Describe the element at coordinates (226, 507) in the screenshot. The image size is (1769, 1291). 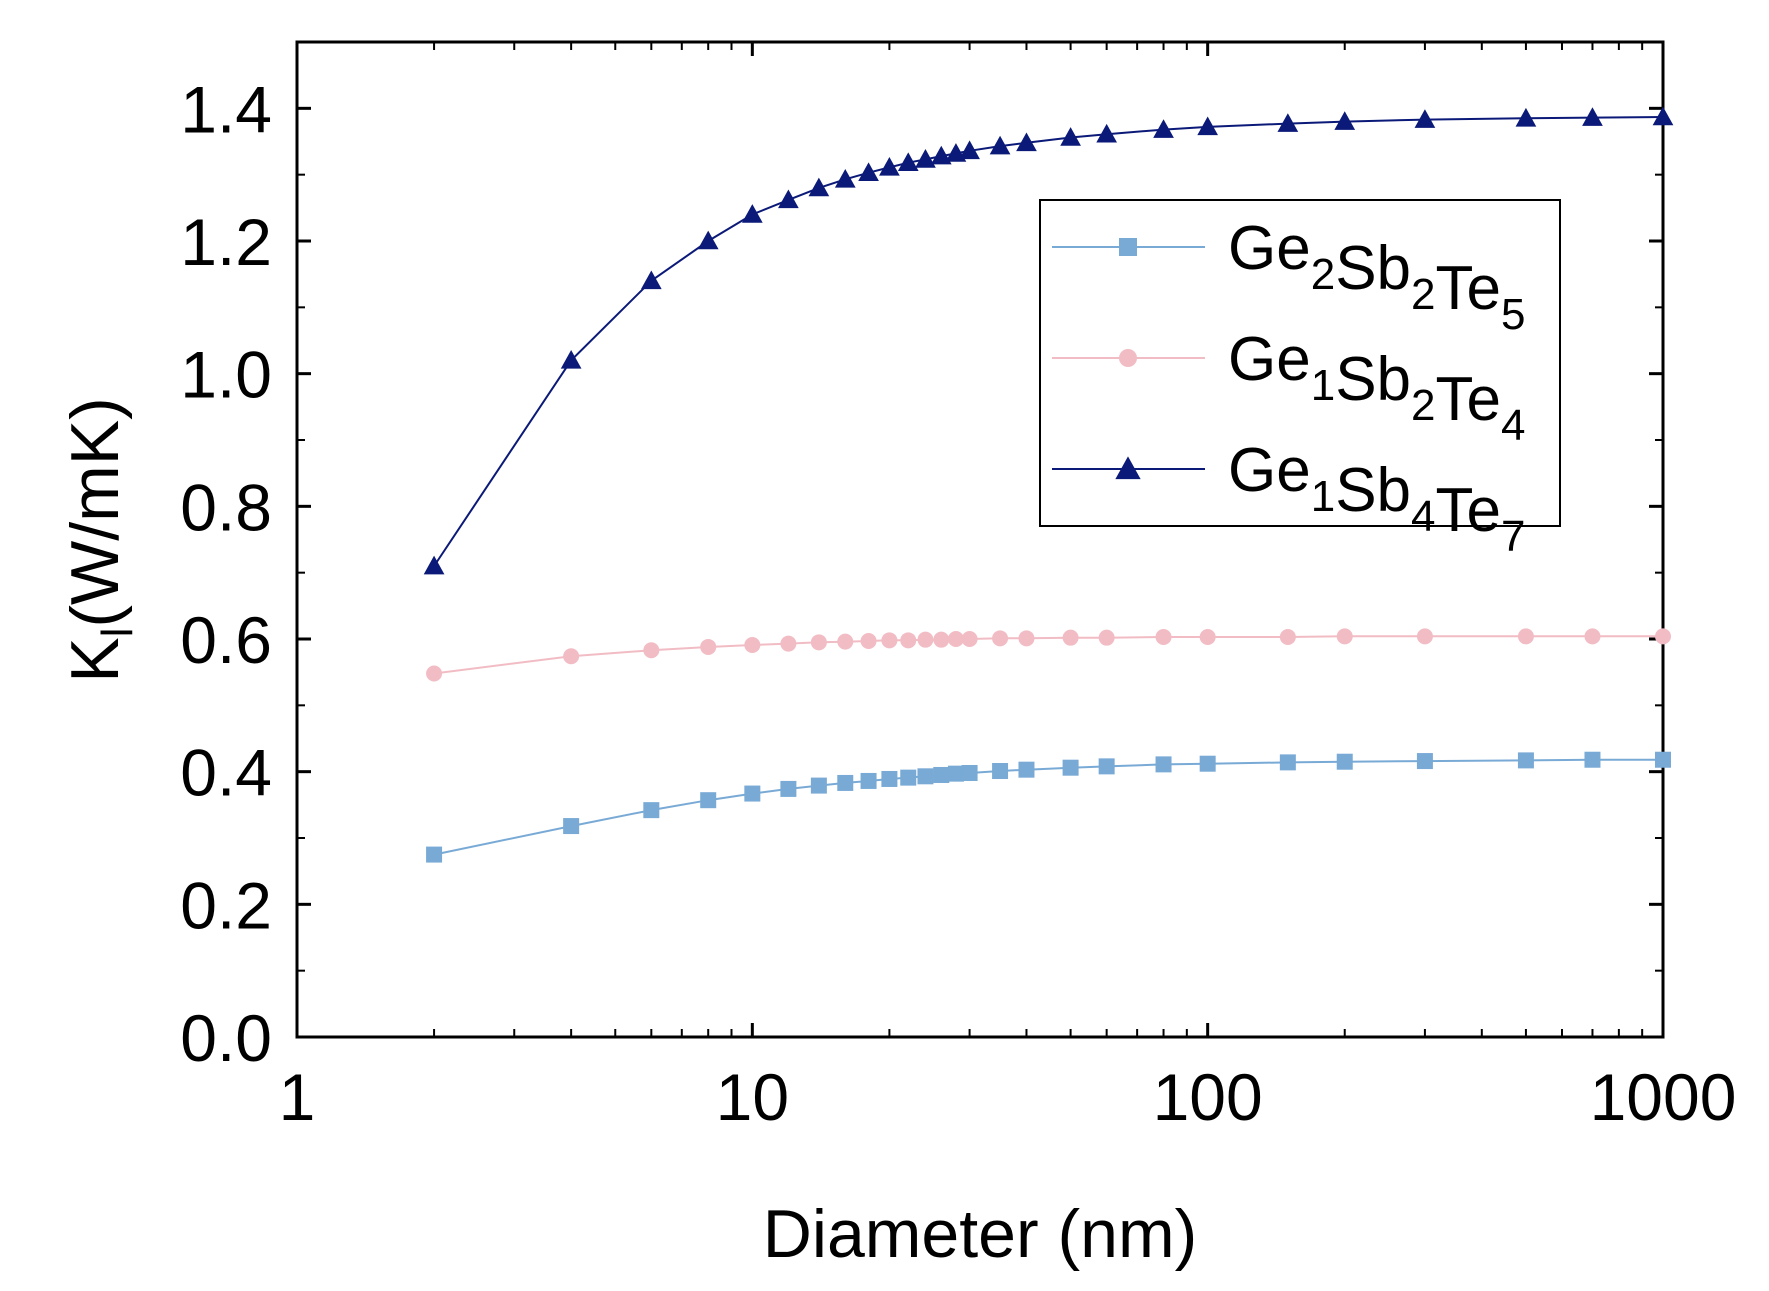
I see `y-tick-label: 0.8` at that location.